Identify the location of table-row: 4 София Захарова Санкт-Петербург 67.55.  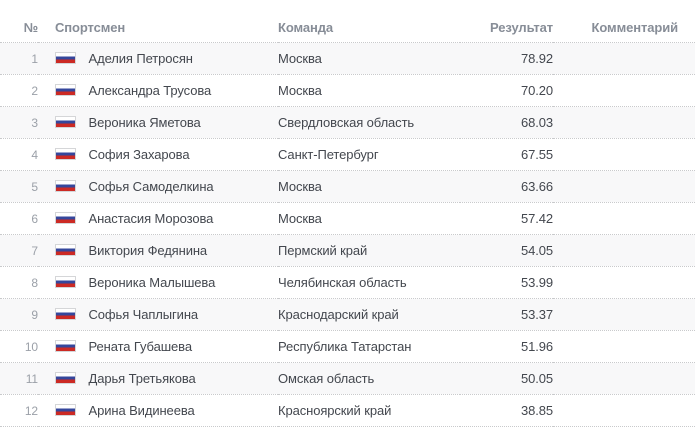
(347, 154).